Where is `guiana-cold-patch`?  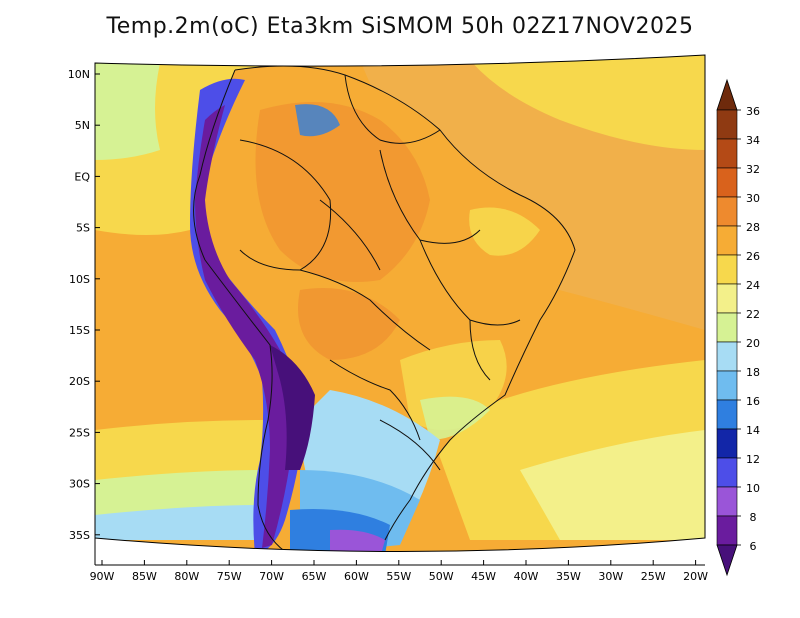
guiana-cold-patch is located at coordinates (317, 120).